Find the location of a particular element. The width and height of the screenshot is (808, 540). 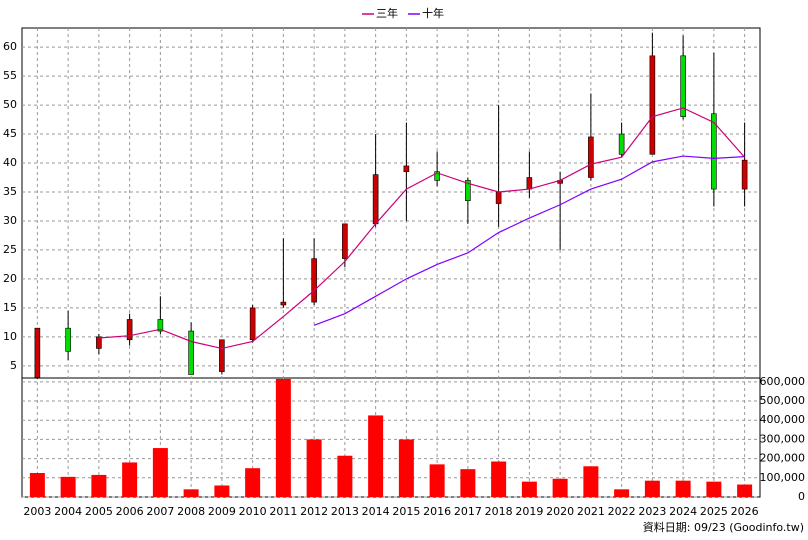

x-tick-label: 2007 is located at coordinates (160, 511).